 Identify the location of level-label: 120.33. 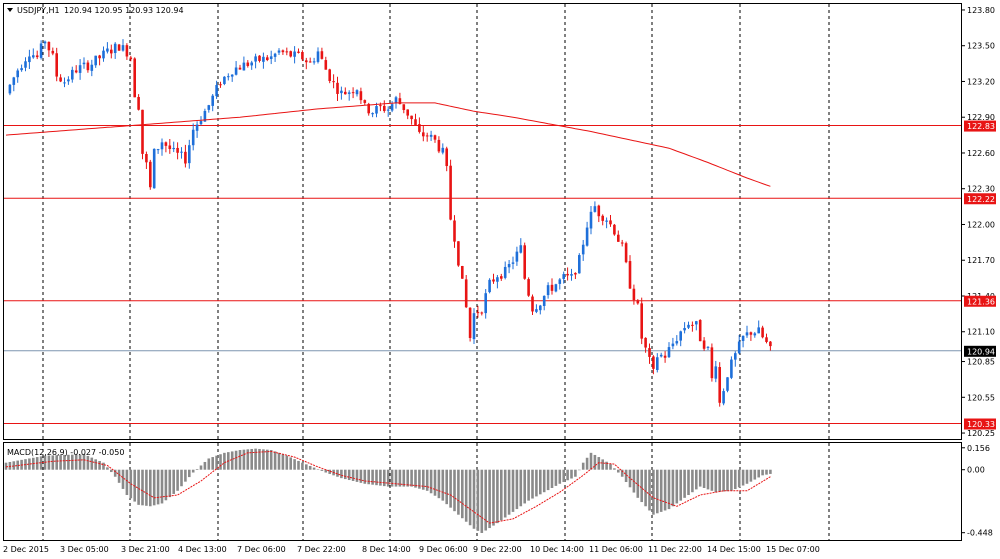
(981, 424).